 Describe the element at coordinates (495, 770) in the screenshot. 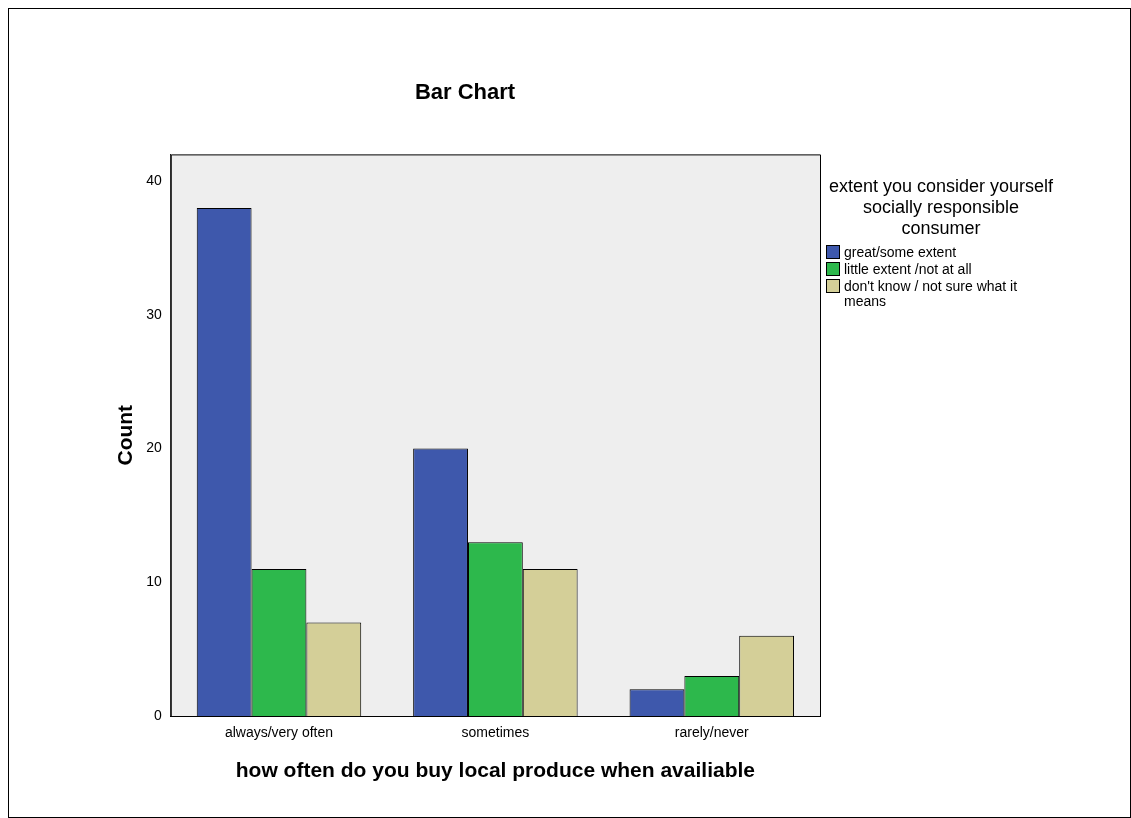

I see `x-axis-title: how often do you buy local produce when availiable` at that location.